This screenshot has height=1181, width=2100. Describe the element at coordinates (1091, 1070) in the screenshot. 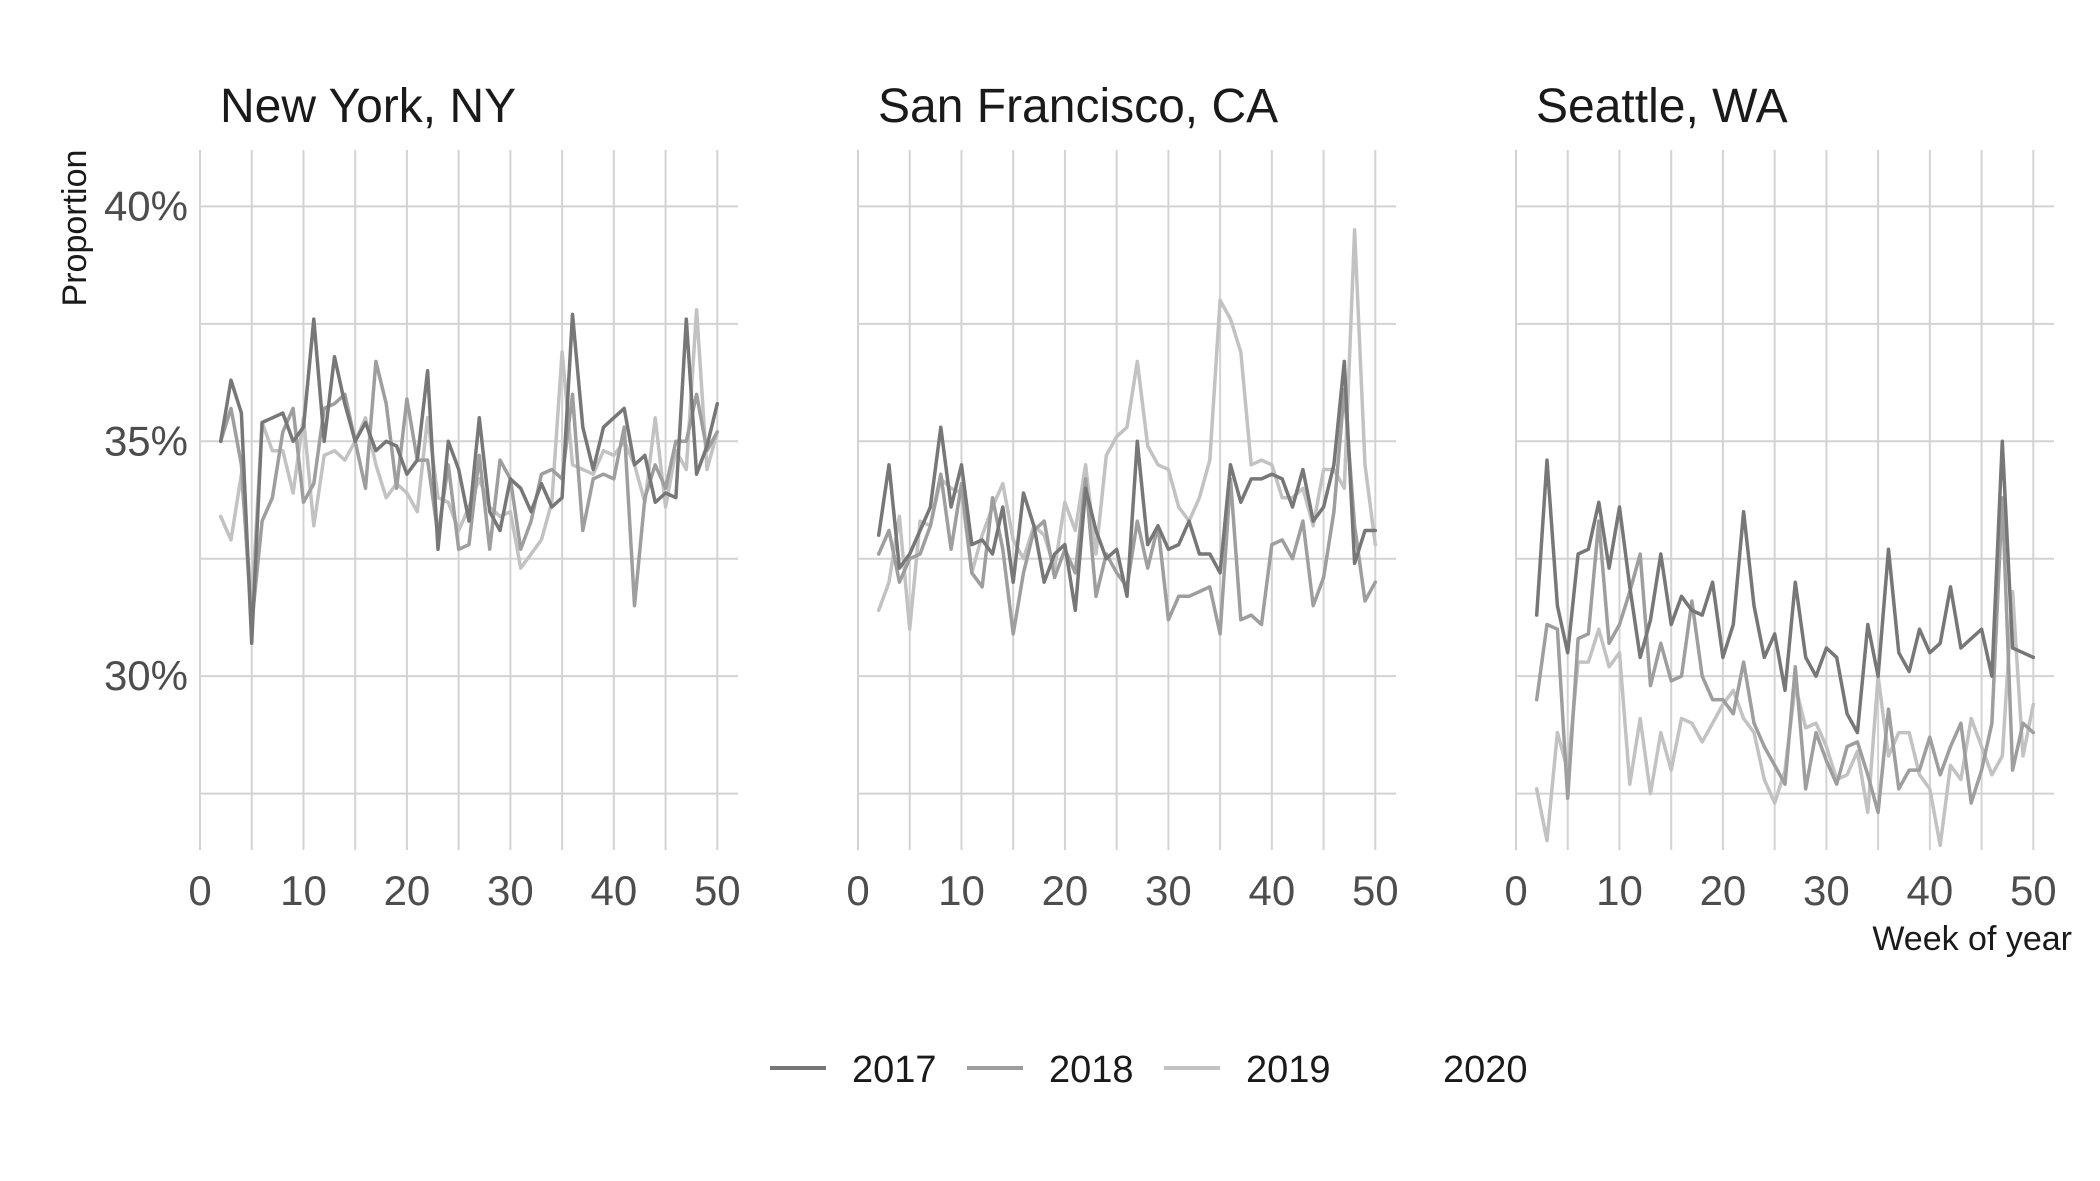

I see `legend-label: 2018` at that location.